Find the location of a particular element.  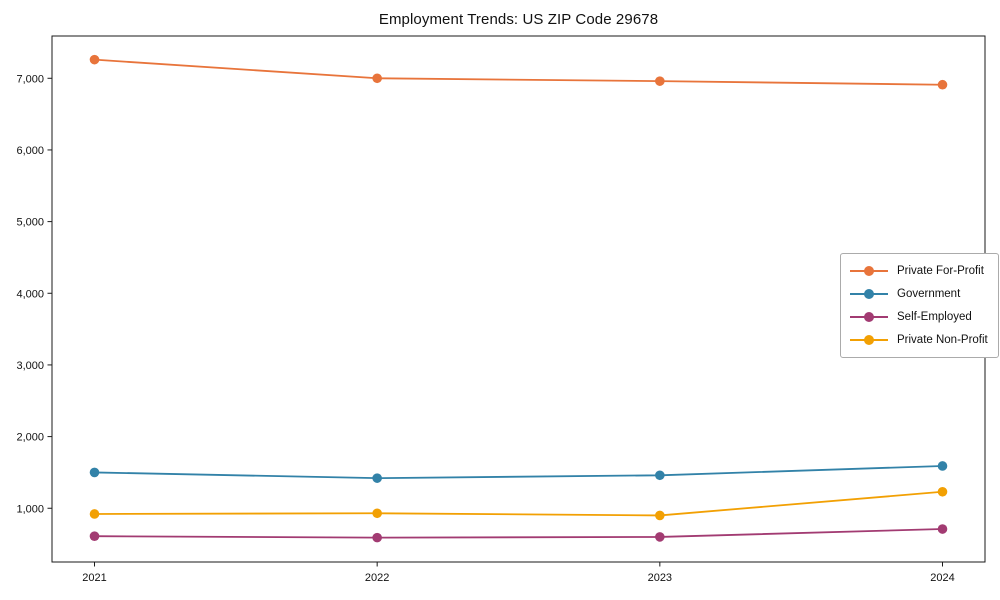

legend-item-private-non-profit: Private Non-Profit is located at coordinates (919, 340).